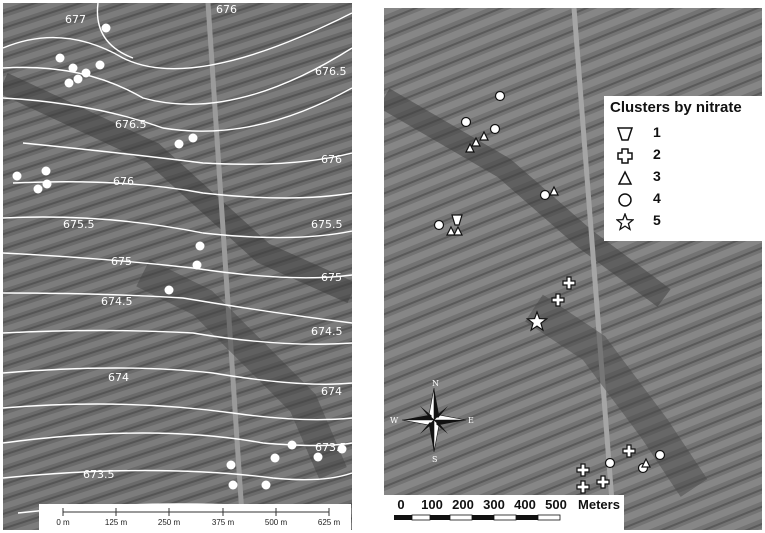 The image size is (765, 533). What do you see at coordinates (537, 321) in the screenshot?
I see `cluster-5-marker` at bounding box center [537, 321].